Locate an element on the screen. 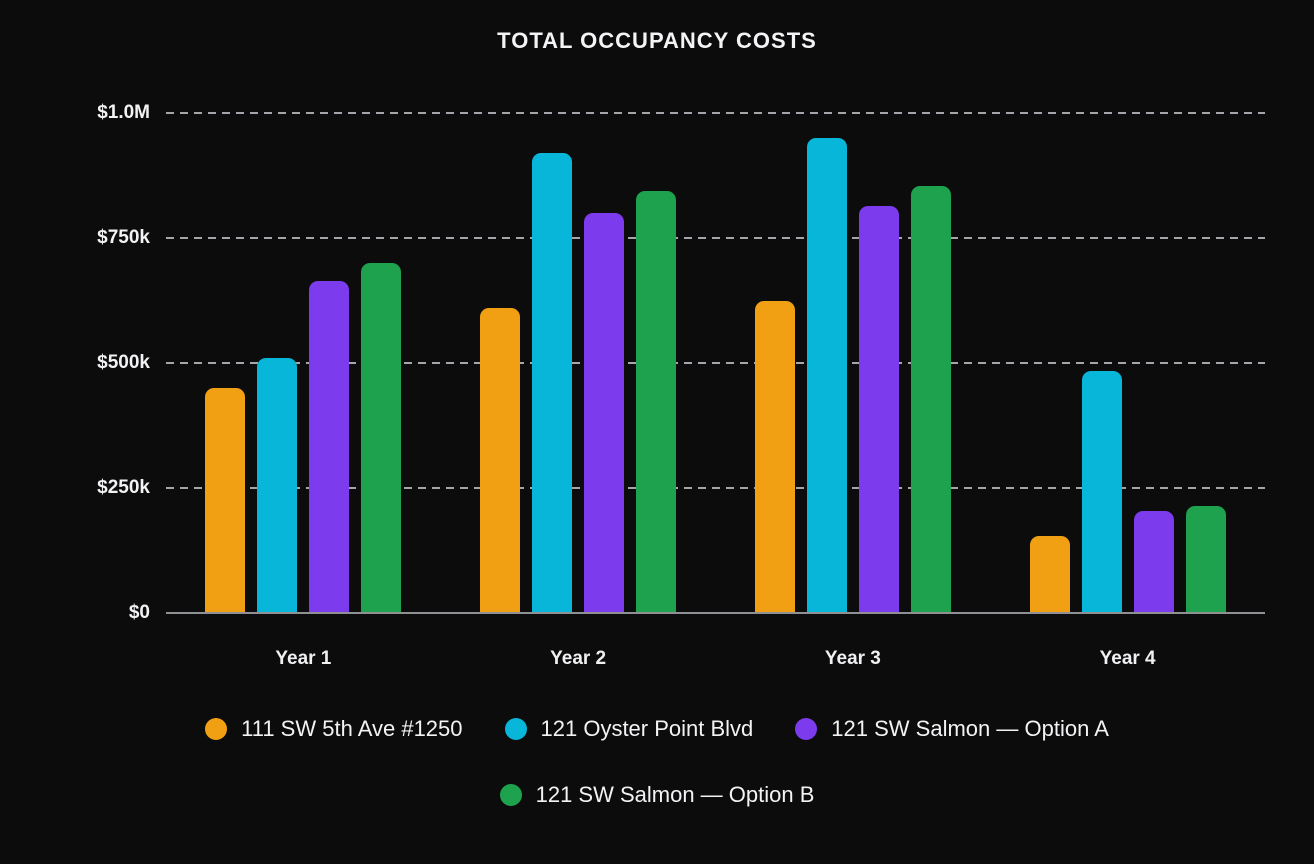 This screenshot has width=1314, height=864. legend-item-label: 121 Oyster Point Blvd is located at coordinates (647, 728).